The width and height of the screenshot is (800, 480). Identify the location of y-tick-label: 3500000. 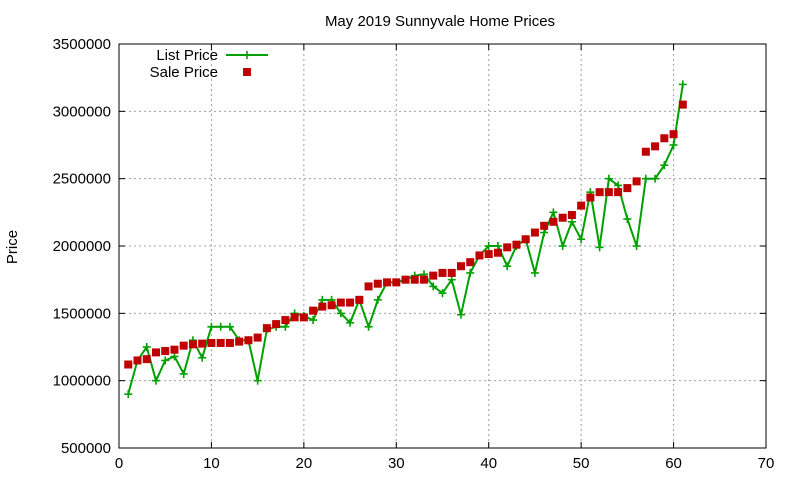
(82, 44).